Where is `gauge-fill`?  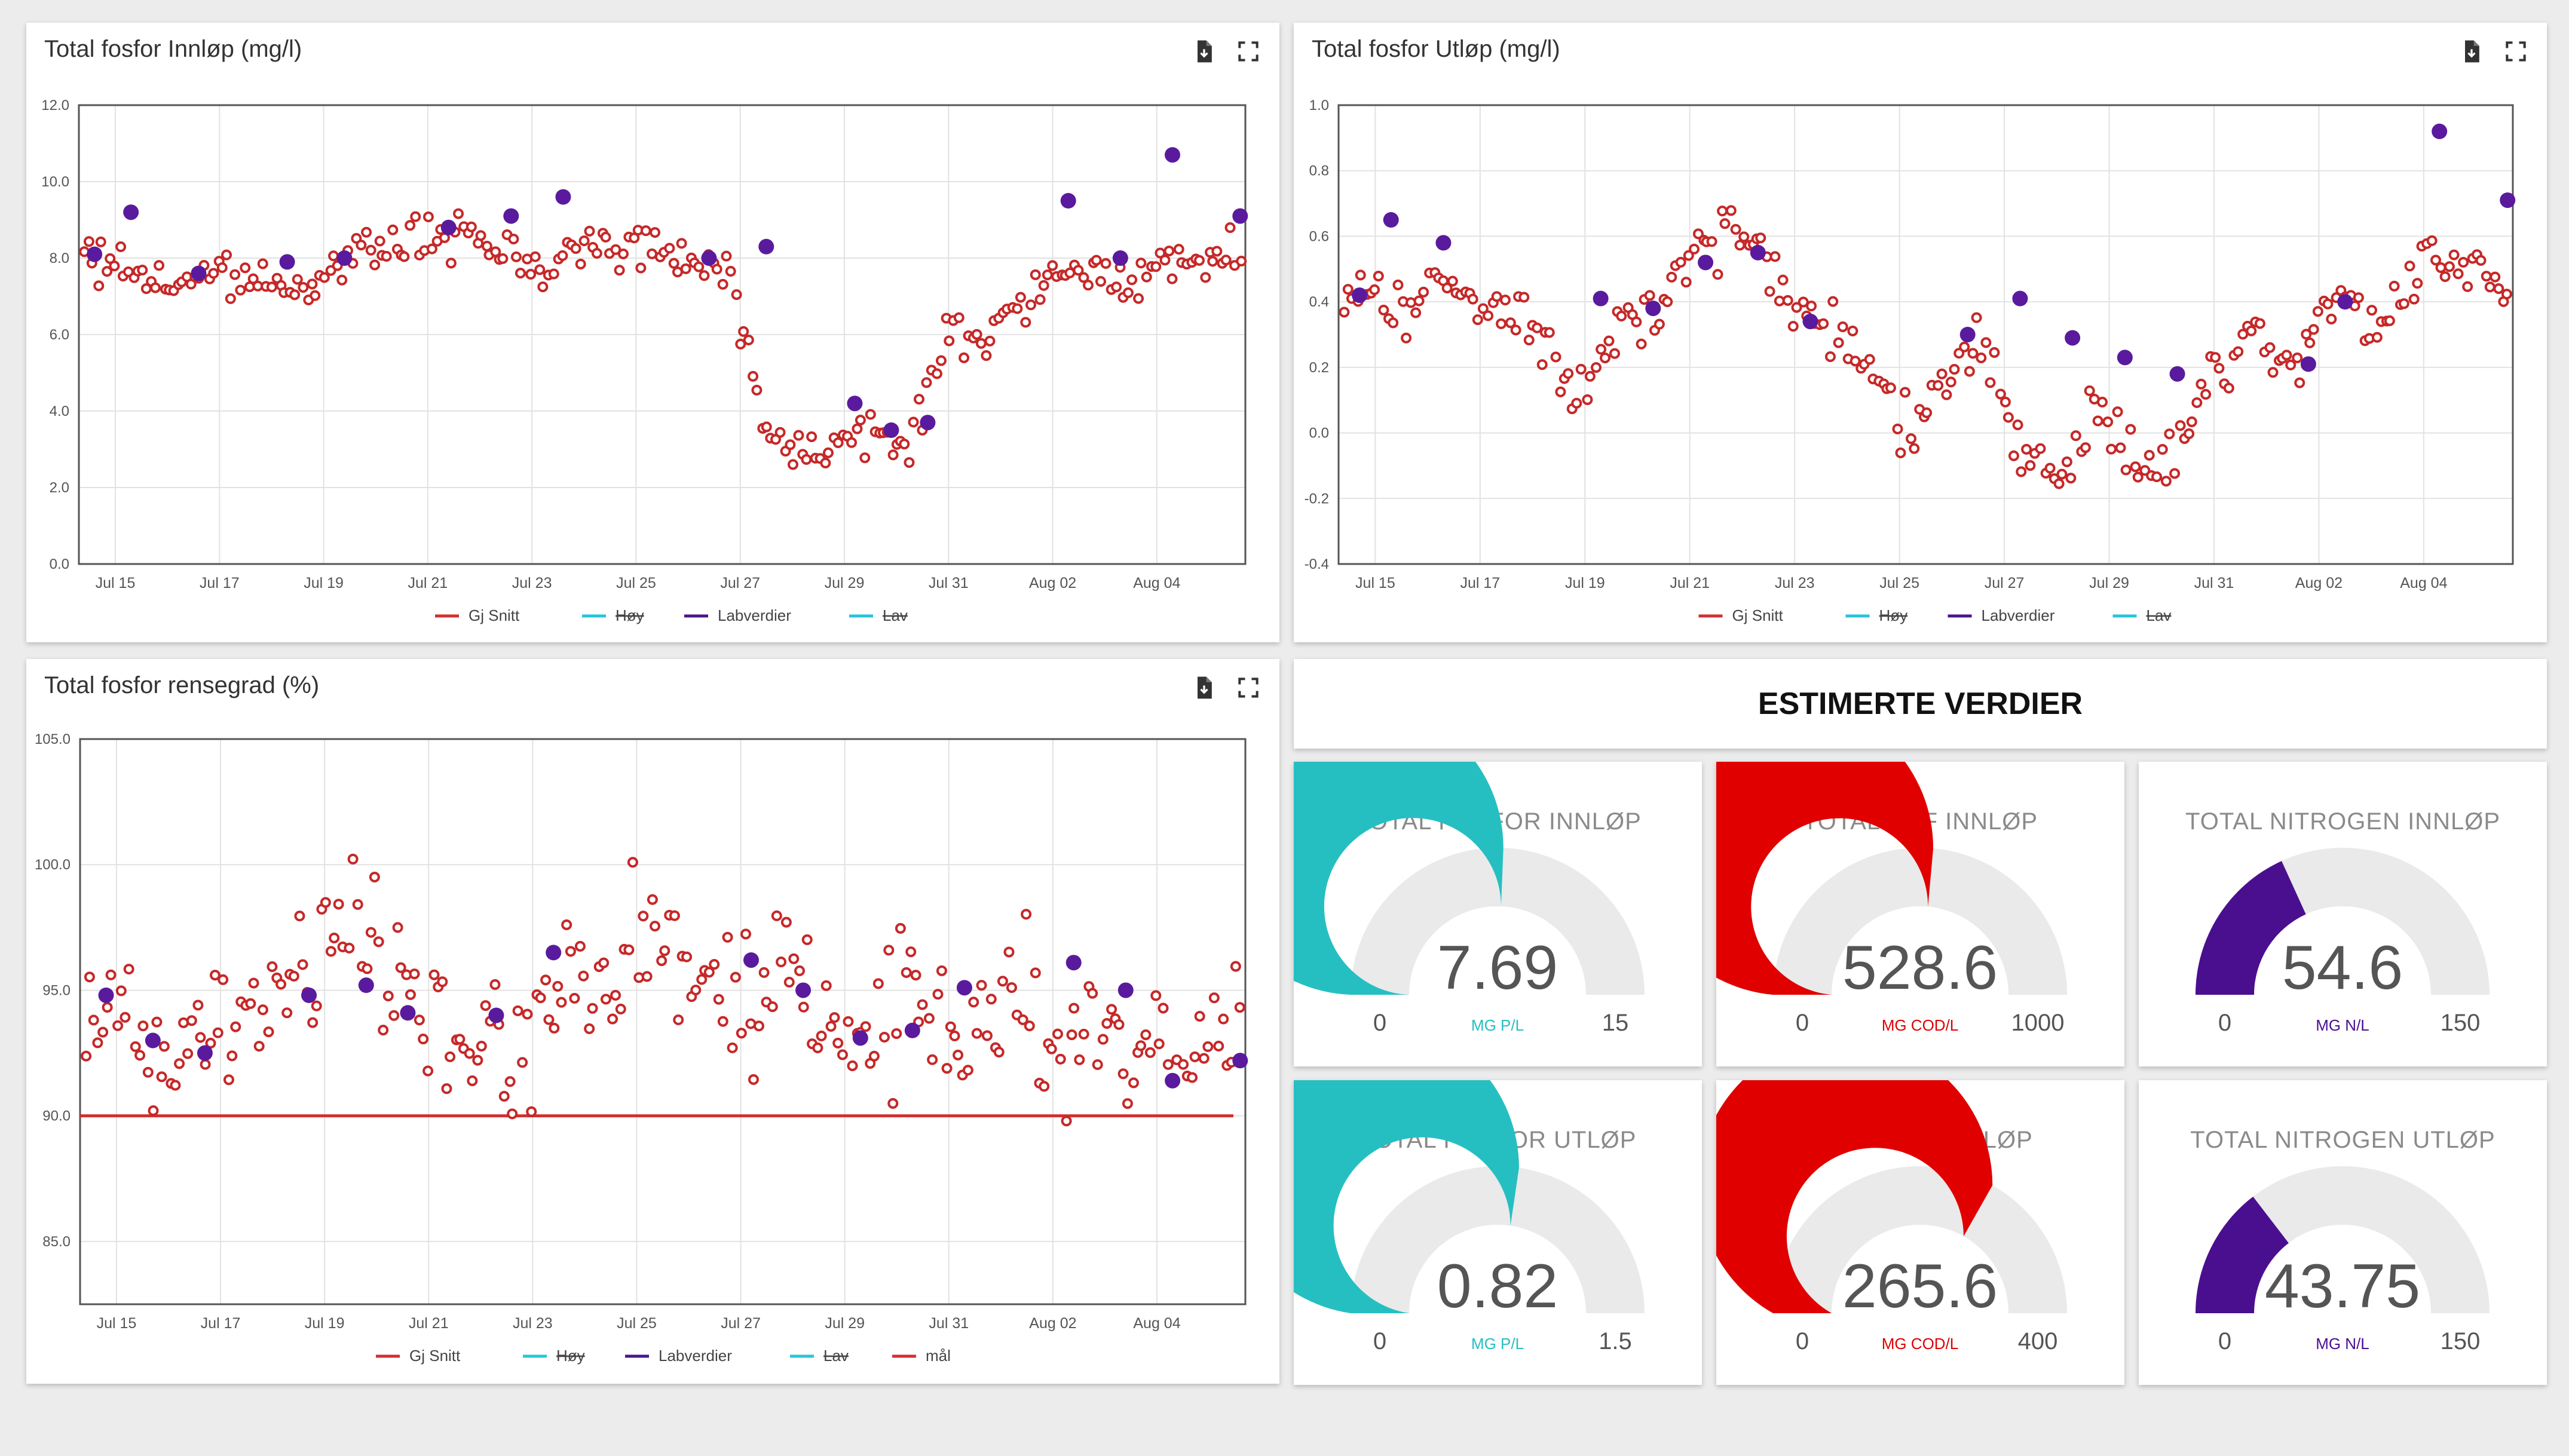 gauge-fill is located at coordinates (2251, 928).